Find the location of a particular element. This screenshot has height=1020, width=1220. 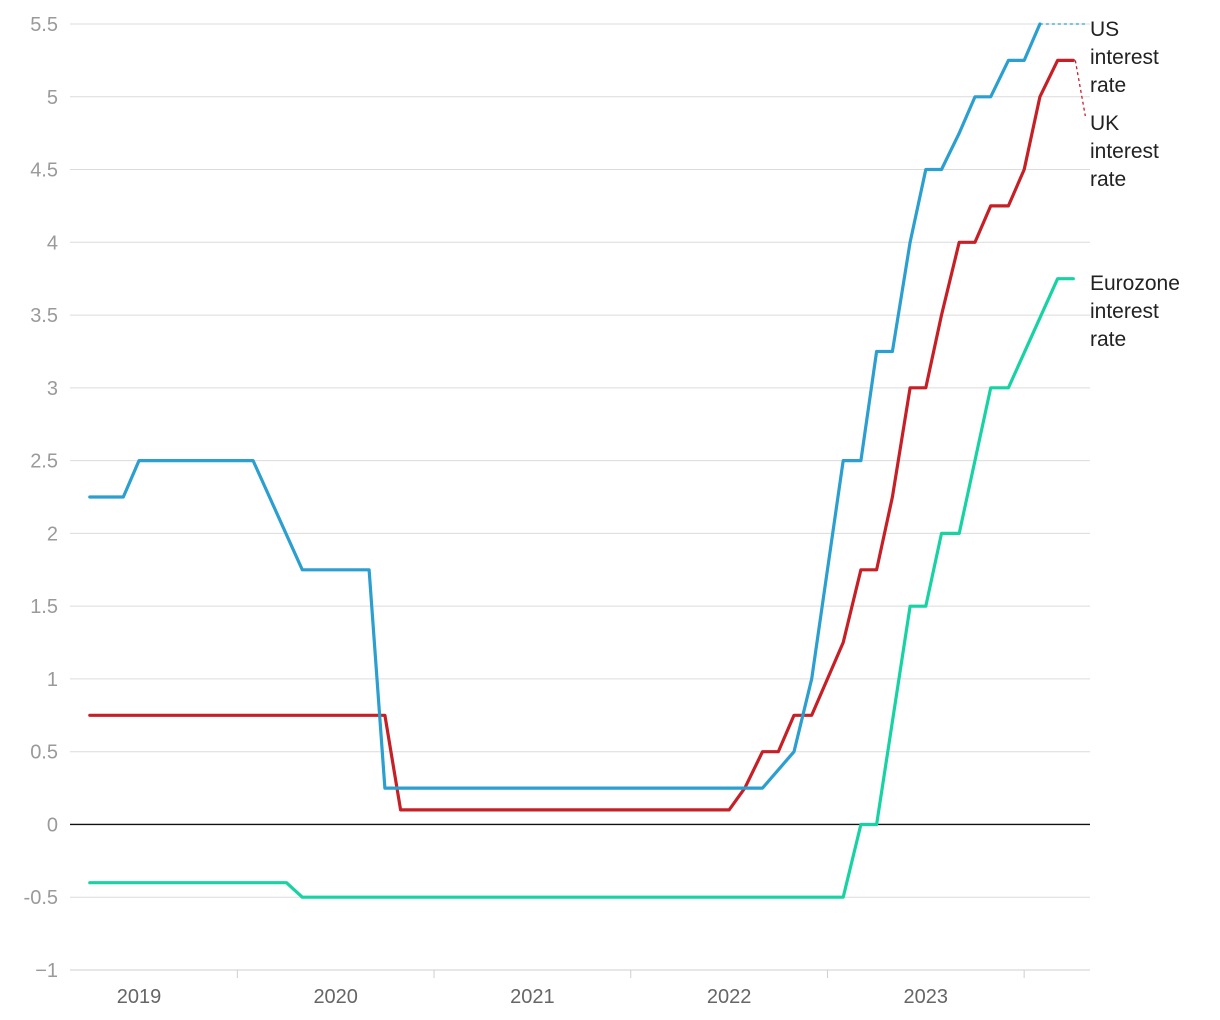

uk-series-label: UK is located at coordinates (1104, 123).